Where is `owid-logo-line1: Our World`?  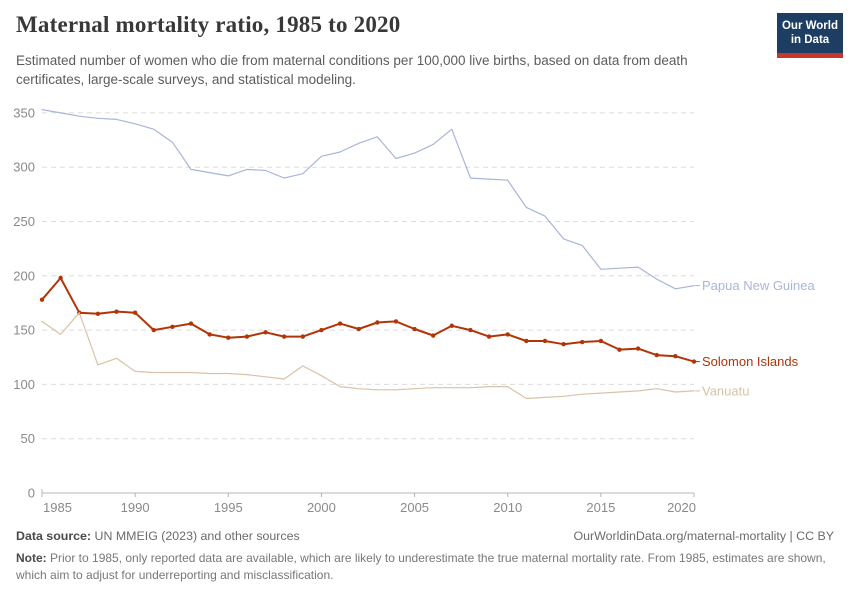
owid-logo-line1: Our World is located at coordinates (809, 26).